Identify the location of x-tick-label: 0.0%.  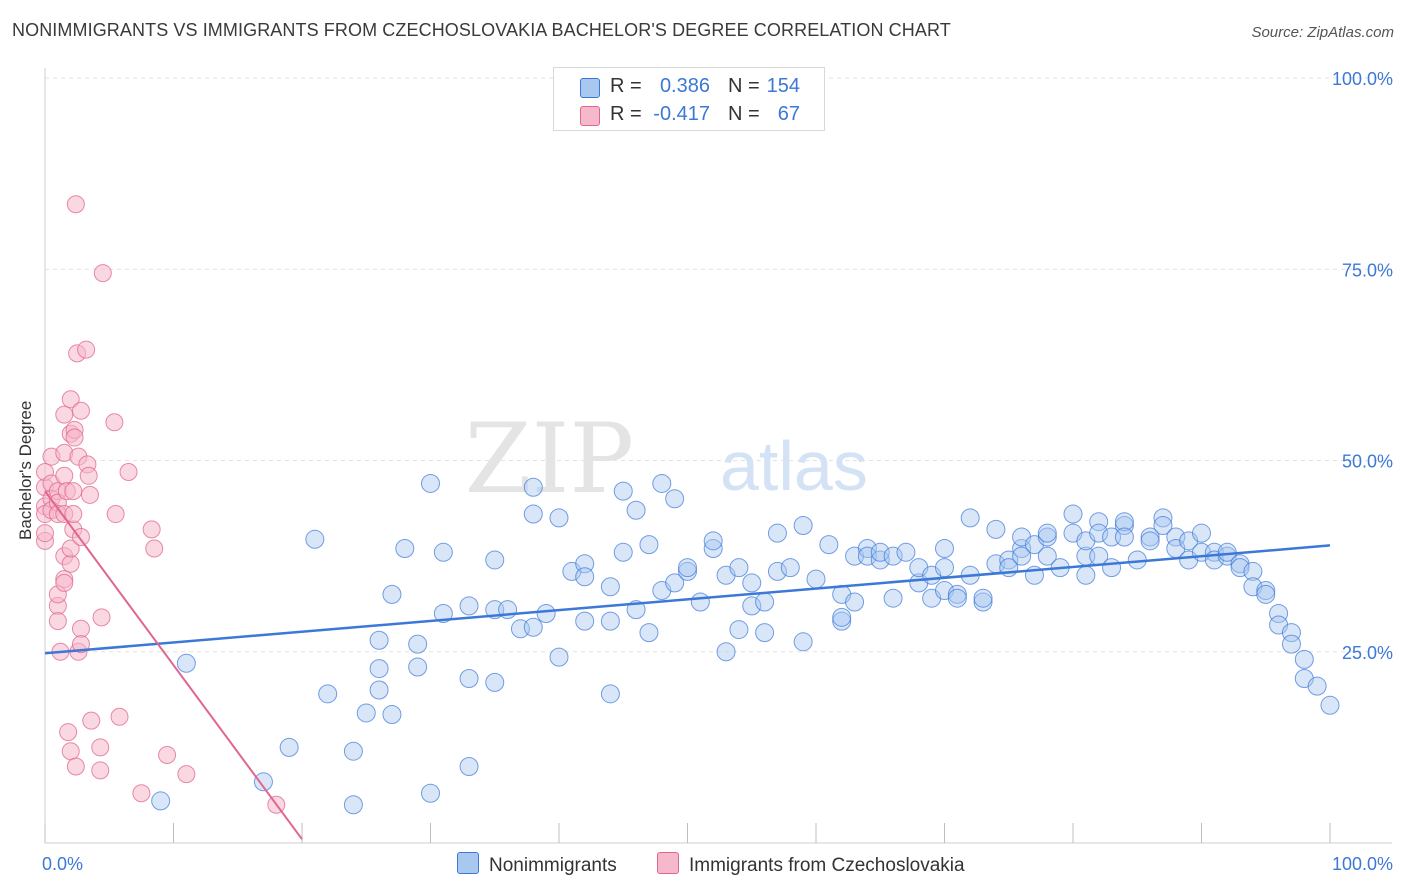
(62, 864).